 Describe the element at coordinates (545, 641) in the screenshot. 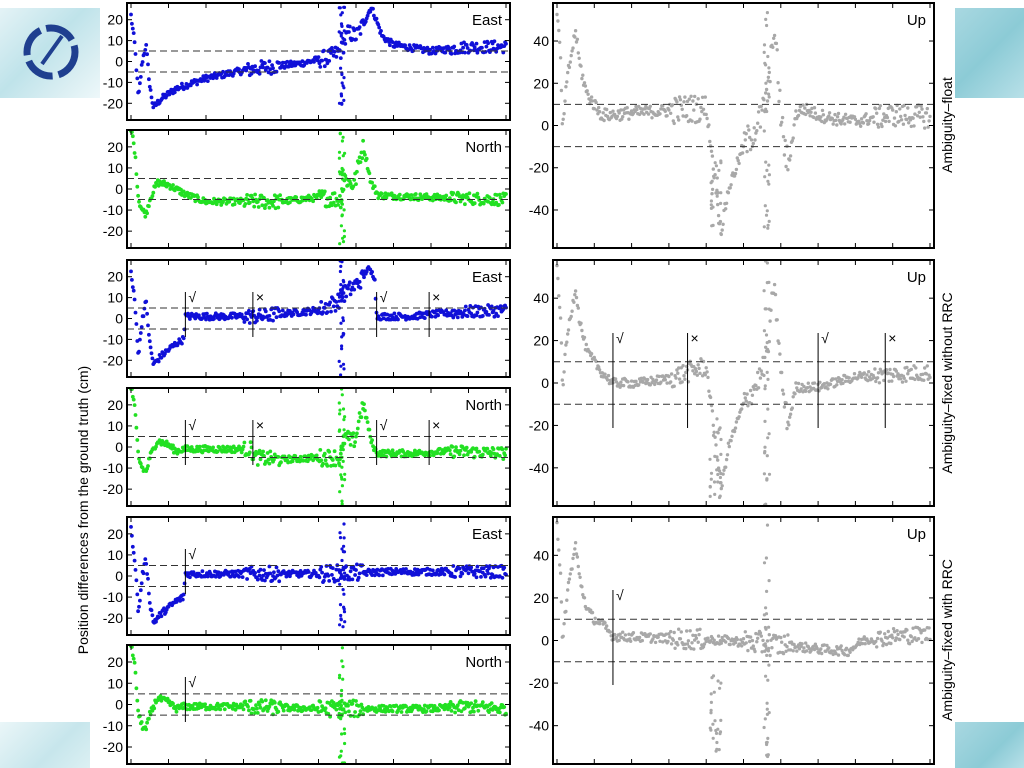

I see `y-tick-label: 0` at that location.